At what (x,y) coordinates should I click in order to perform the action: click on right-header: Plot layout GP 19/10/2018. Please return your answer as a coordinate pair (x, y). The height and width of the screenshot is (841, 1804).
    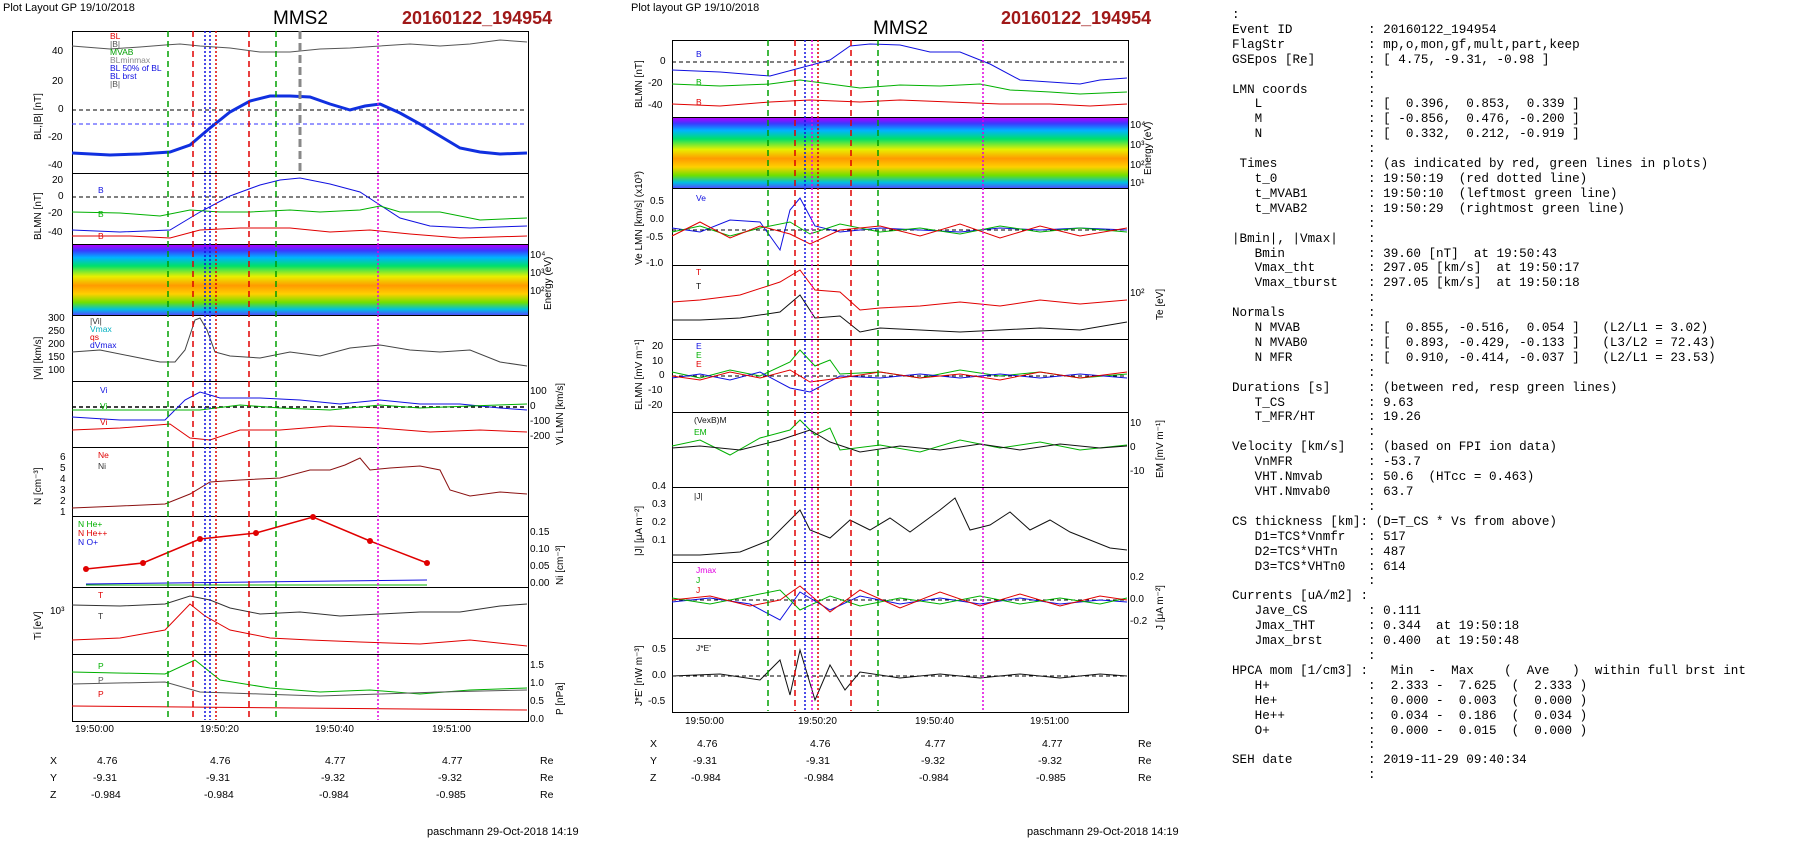
    Looking at the image, I should click on (695, 8).